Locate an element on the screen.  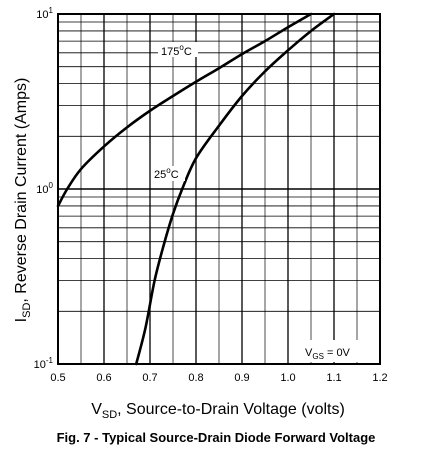
svg-text: 175oC is located at coordinates (176, 50).